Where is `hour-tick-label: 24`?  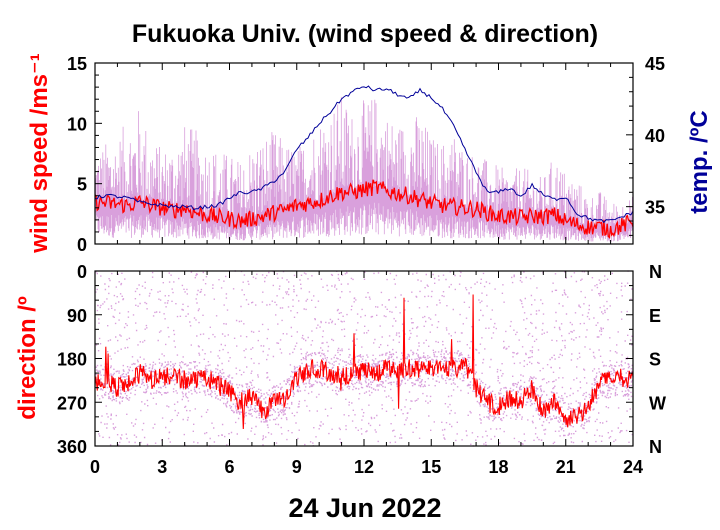 hour-tick-label: 24 is located at coordinates (633, 467).